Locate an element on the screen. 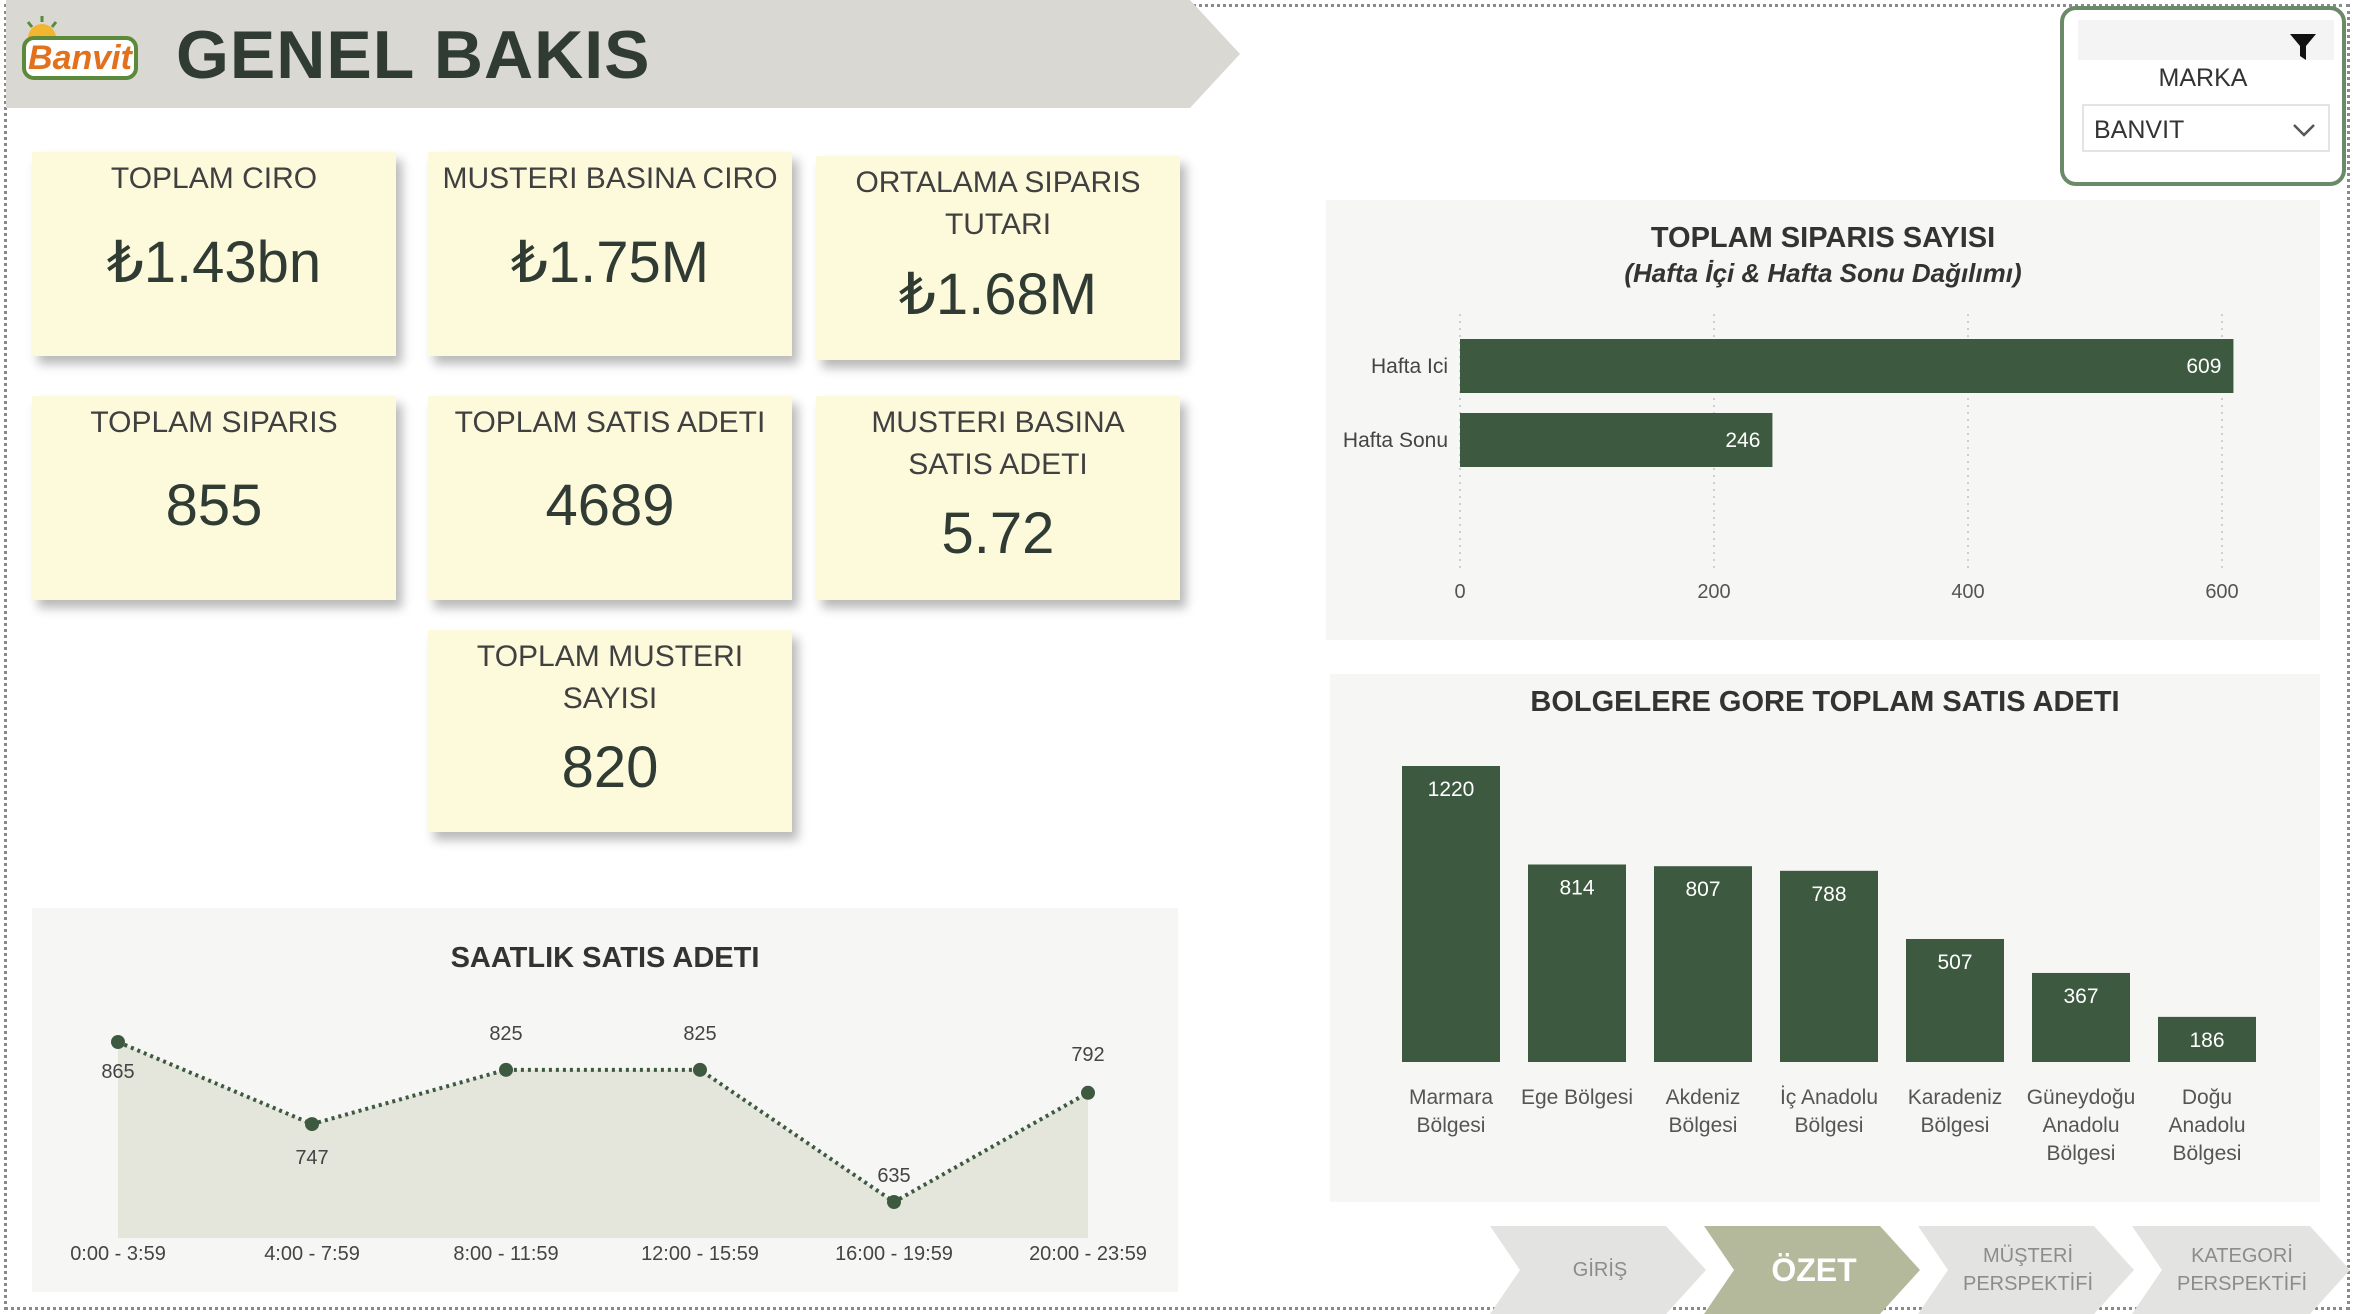  kpi-label: TOPLAM SATIS ADETI is located at coordinates (610, 422).